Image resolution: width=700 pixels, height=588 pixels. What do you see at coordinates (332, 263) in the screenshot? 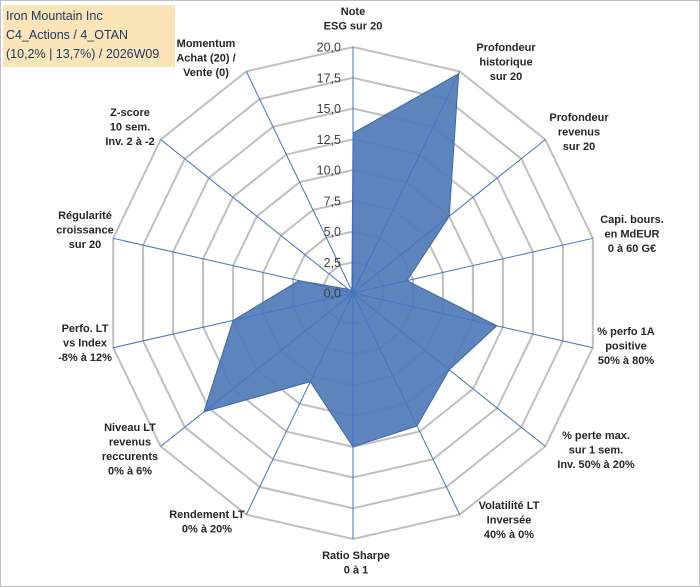
I see `tick-label: 2,5` at bounding box center [332, 263].